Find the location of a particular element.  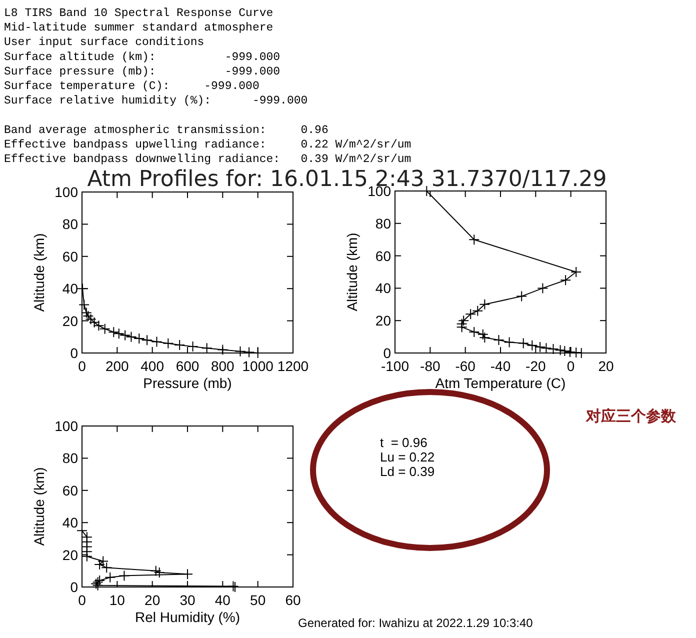

x-tick-label: 800 is located at coordinates (222, 366).